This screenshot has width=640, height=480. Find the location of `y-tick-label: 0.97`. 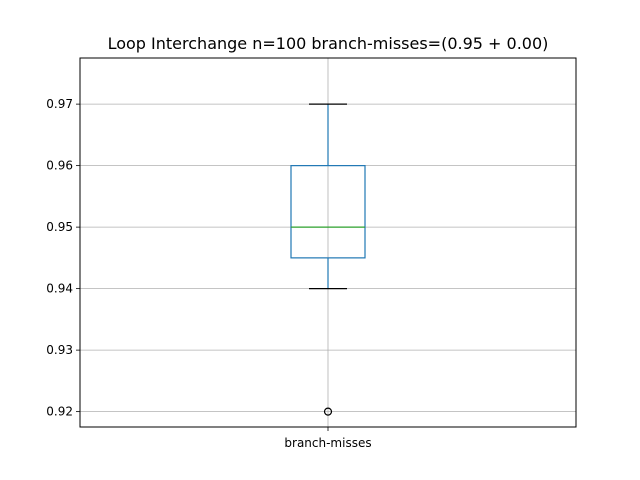

y-tick-label: 0.97 is located at coordinates (59, 104).